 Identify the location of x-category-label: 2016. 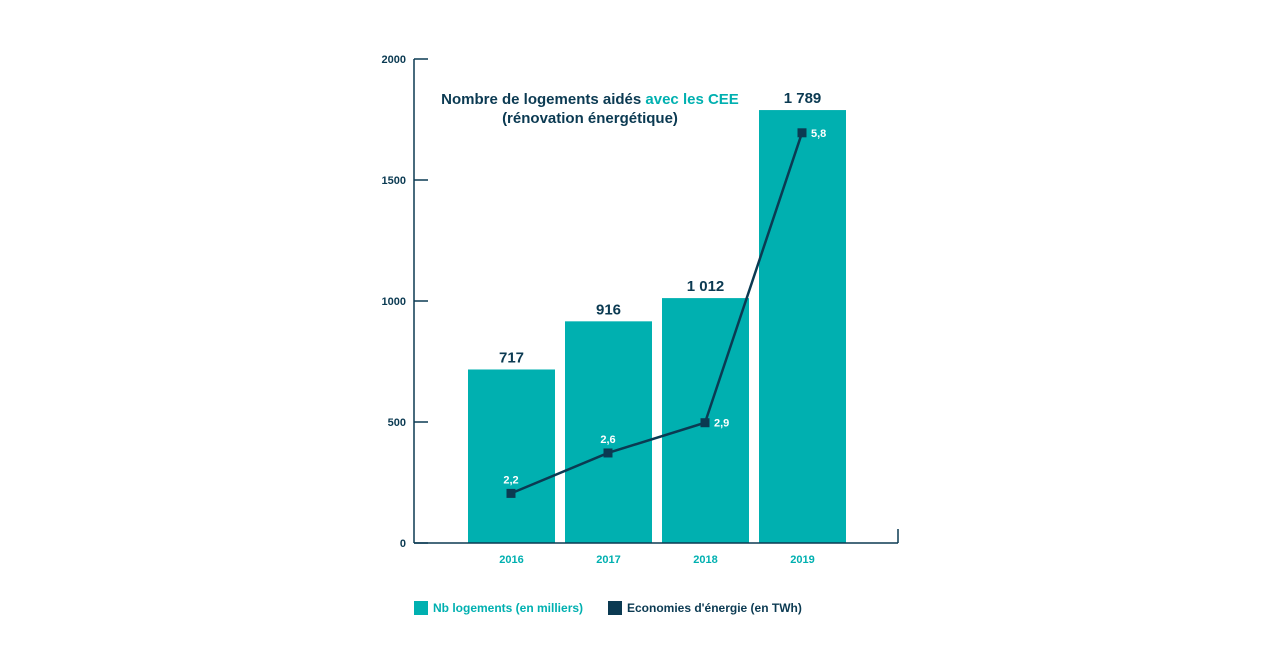
(511, 560).